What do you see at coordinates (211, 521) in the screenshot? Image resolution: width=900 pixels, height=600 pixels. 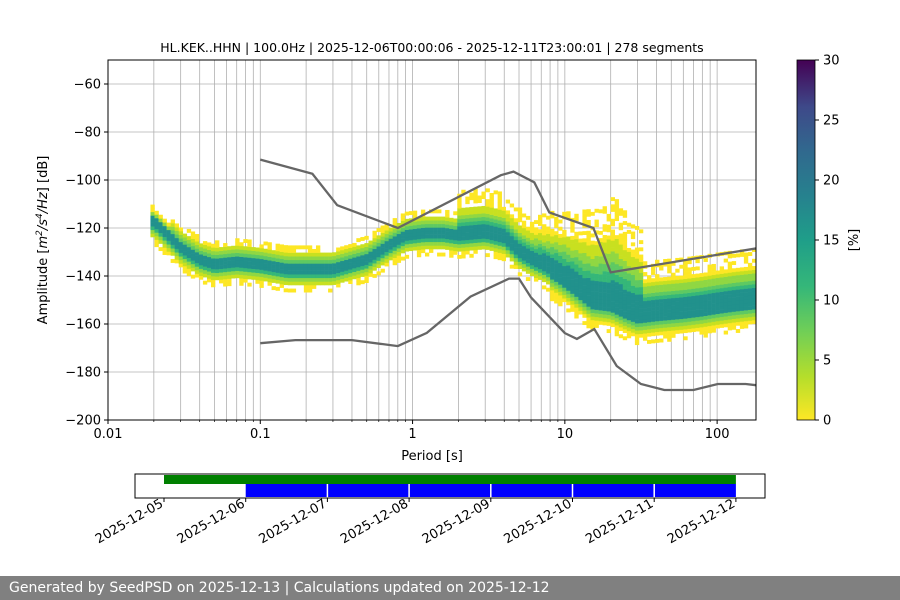 I see `date-tick-label: 2025-12-06` at bounding box center [211, 521].